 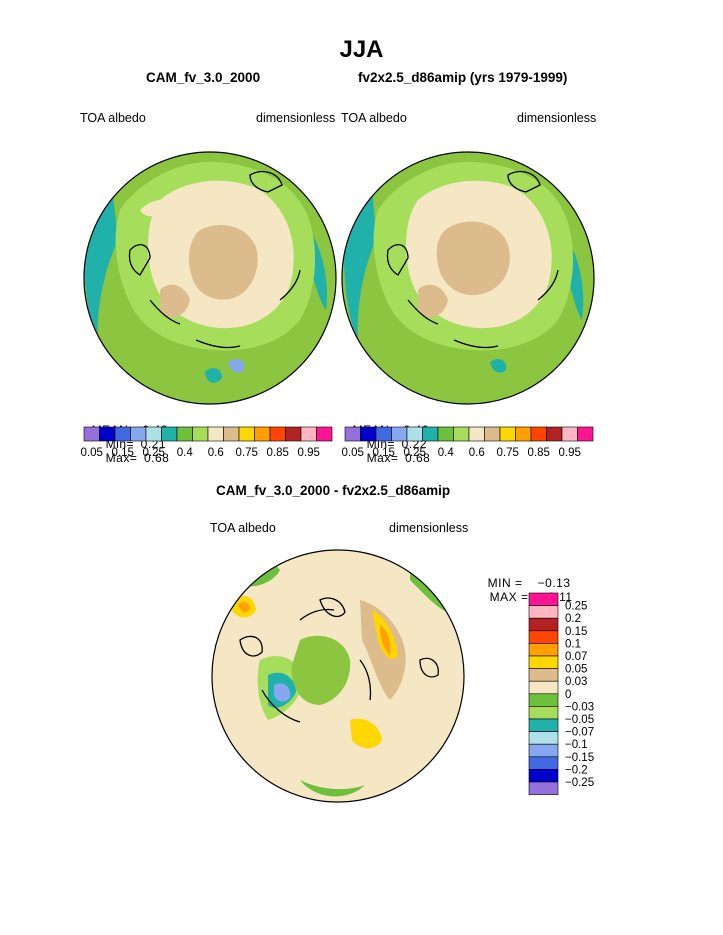 I want to click on panel3-units: dimensionless, so click(x=429, y=528).